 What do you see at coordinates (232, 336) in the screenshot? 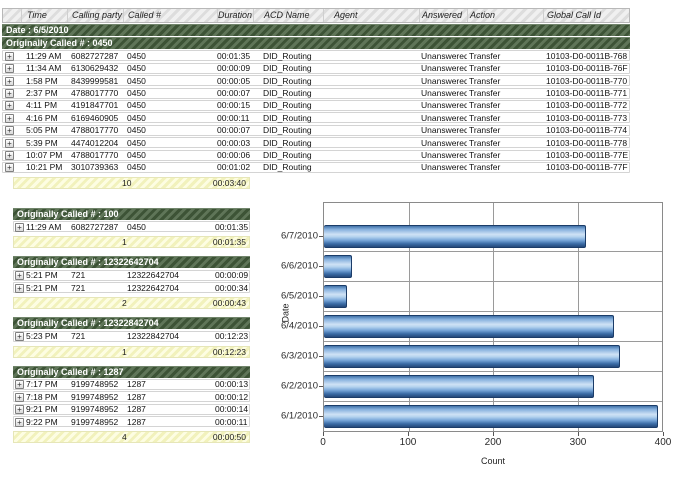
I see `cell-duration: 00:12:23` at bounding box center [232, 336].